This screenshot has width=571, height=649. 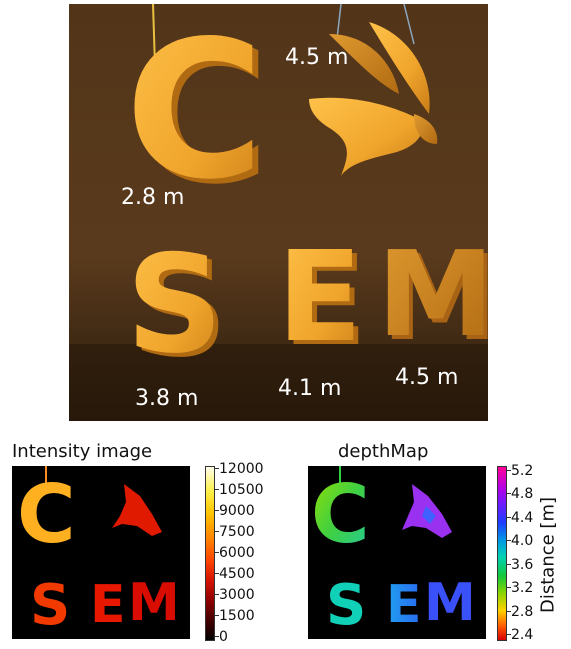 I want to click on intensity-drawing: C S E M, so click(x=101, y=552).